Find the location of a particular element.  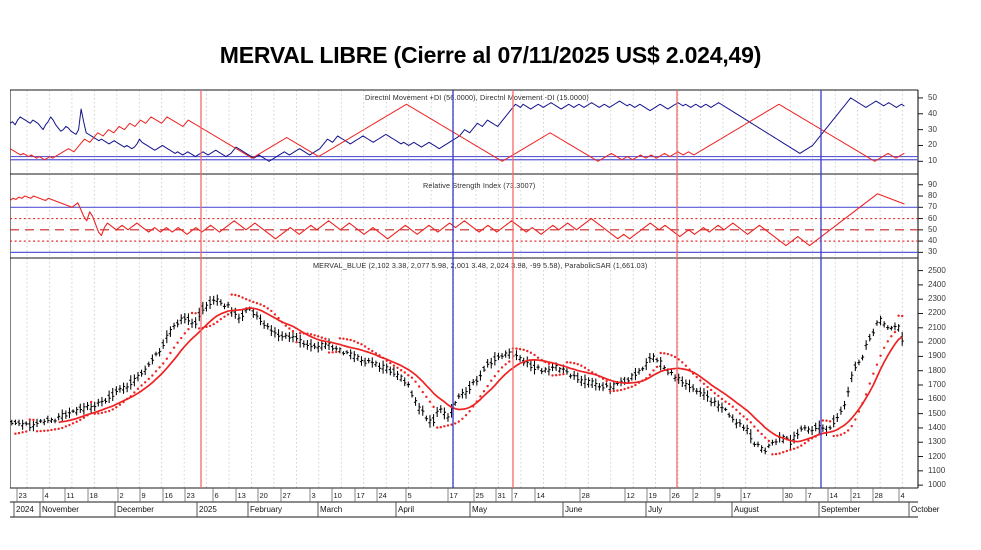

x-axis-month-label: December is located at coordinates (135, 509).